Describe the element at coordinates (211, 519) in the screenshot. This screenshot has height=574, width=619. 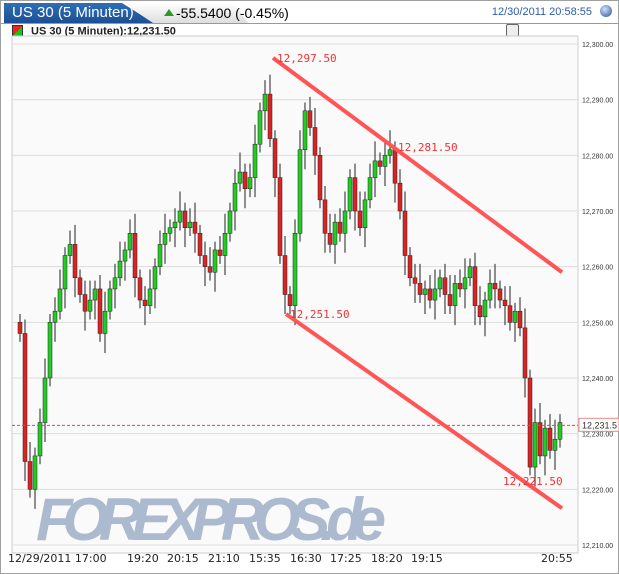
I see `watermark-logo: FOREXPROS.de` at that location.